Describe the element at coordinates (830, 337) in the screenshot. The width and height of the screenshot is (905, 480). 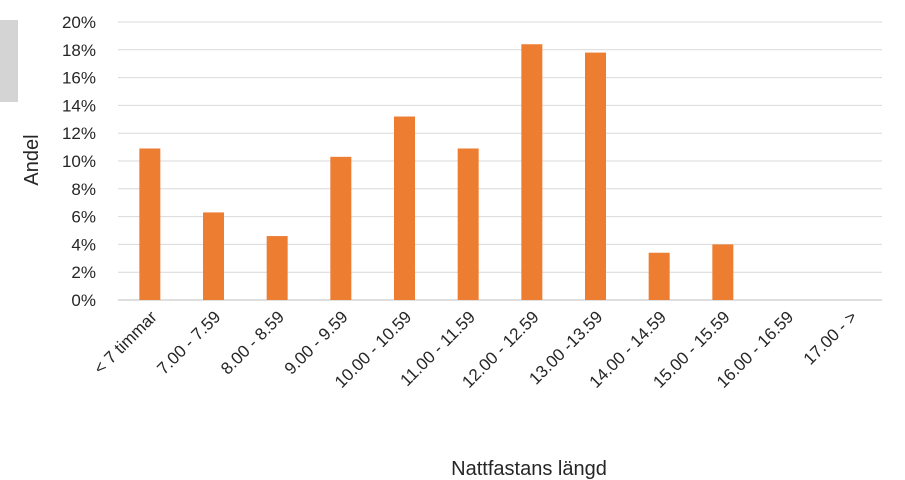
I see `x-tick-label: 17.00 - >` at that location.